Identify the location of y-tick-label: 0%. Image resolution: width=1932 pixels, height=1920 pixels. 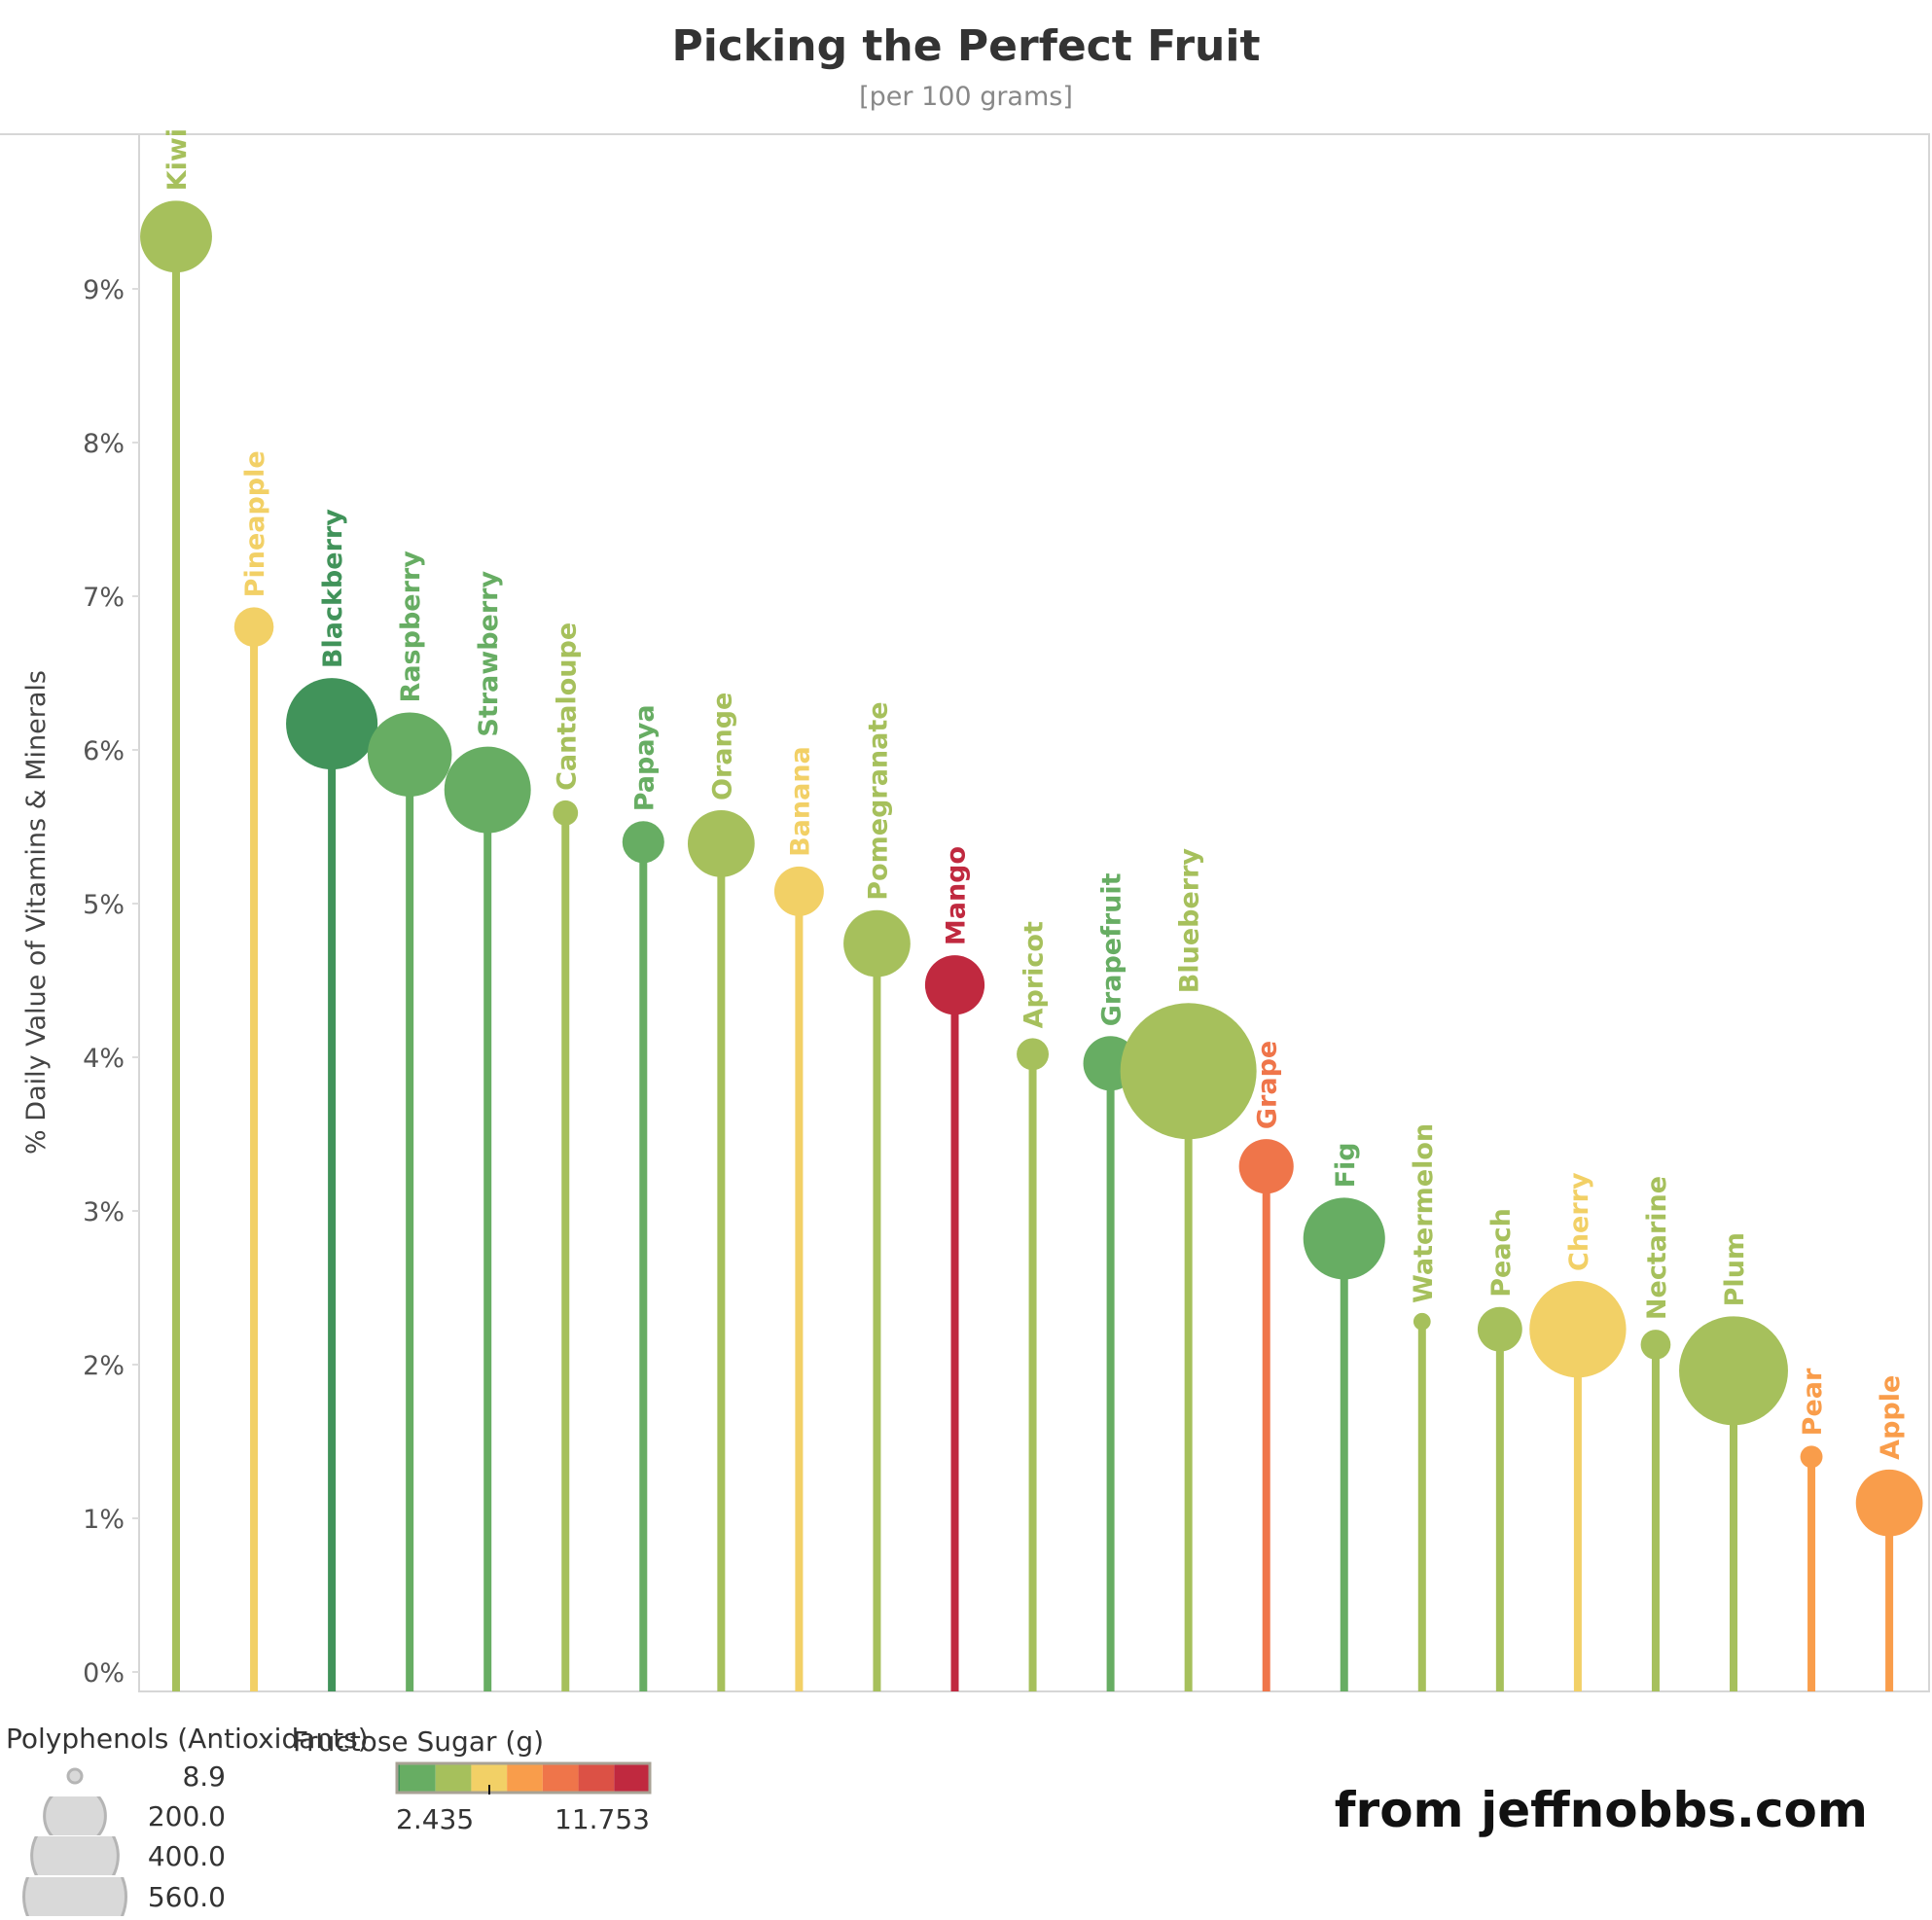
(104, 1673).